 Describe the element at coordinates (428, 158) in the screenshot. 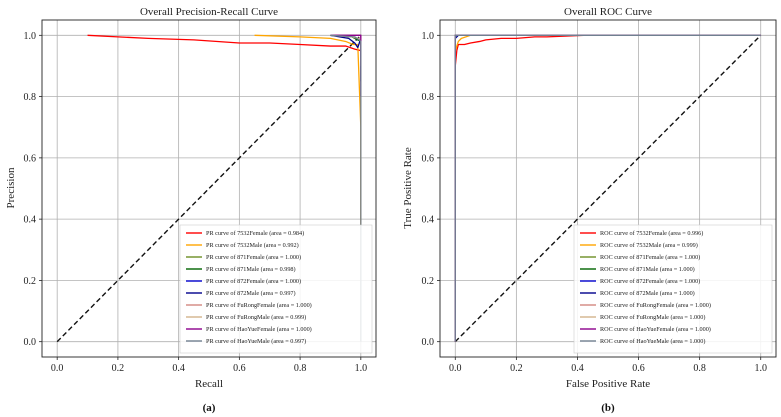

I see `roc-y-tick-label: 0.6` at that location.